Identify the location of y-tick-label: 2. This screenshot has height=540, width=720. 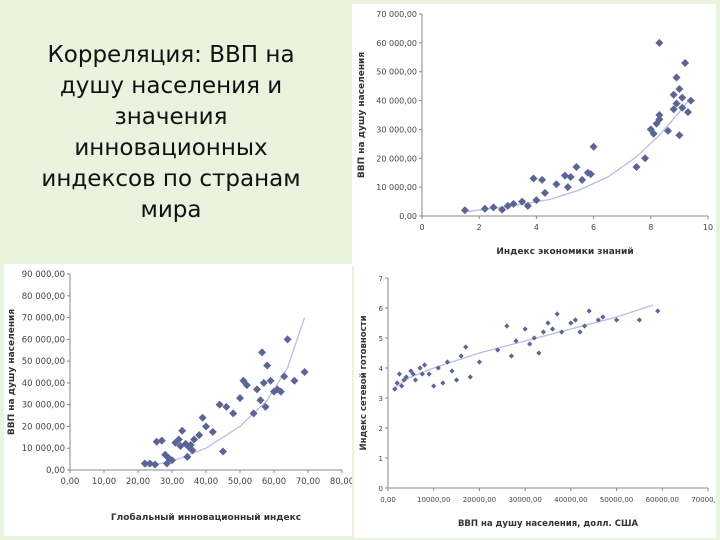
(381, 429).